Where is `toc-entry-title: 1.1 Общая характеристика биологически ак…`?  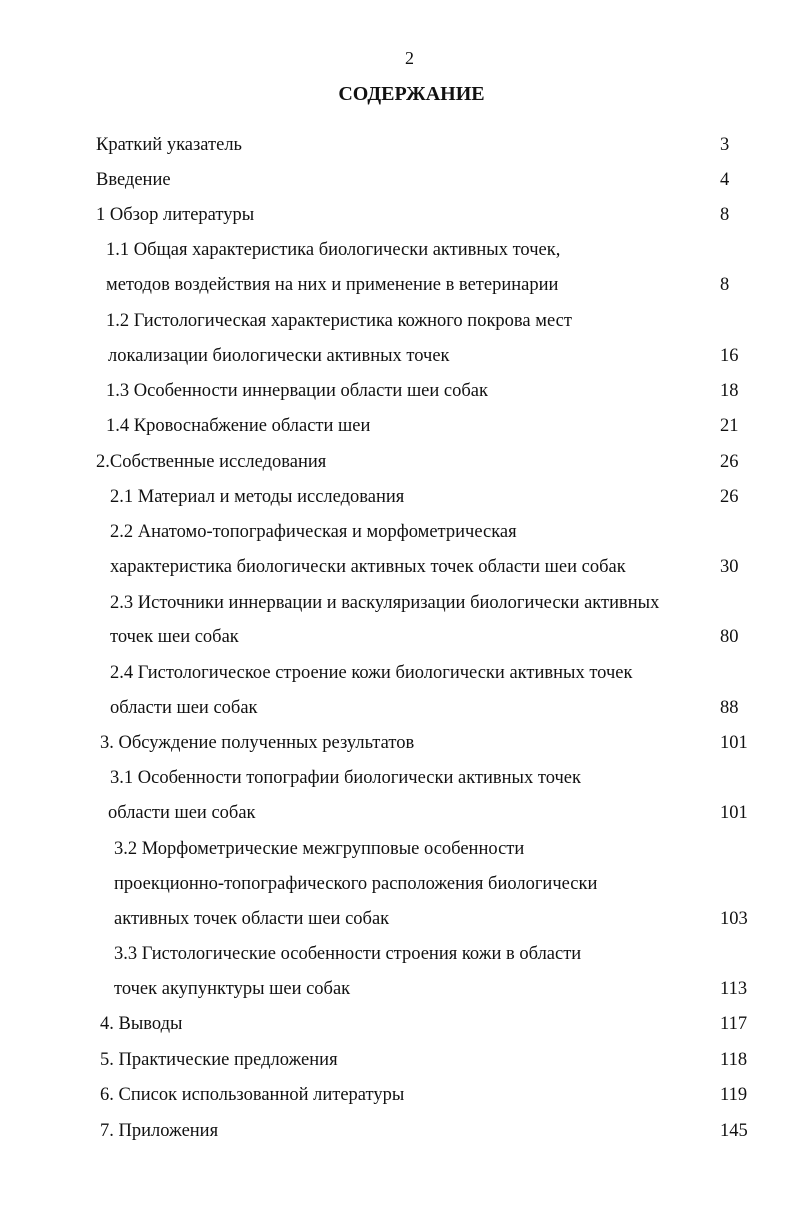 toc-entry-title: 1.1 Общая характеристика биологически ак… is located at coordinates (333, 250).